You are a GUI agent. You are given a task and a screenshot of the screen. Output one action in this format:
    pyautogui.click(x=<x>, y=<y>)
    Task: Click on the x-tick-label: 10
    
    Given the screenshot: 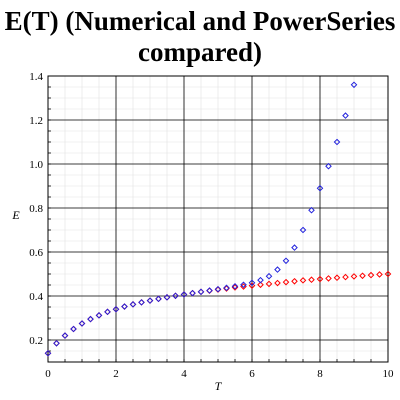 What is the action you would take?
    pyautogui.click(x=389, y=374)
    